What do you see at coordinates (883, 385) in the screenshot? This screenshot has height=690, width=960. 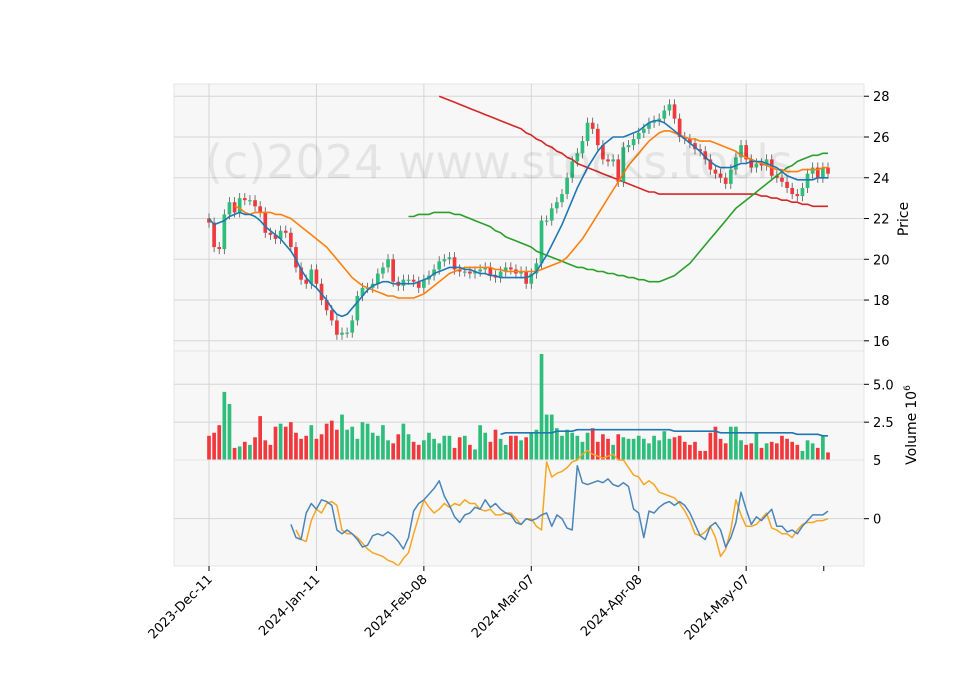 I see `volume-tick-1: 5.0` at bounding box center [883, 385].